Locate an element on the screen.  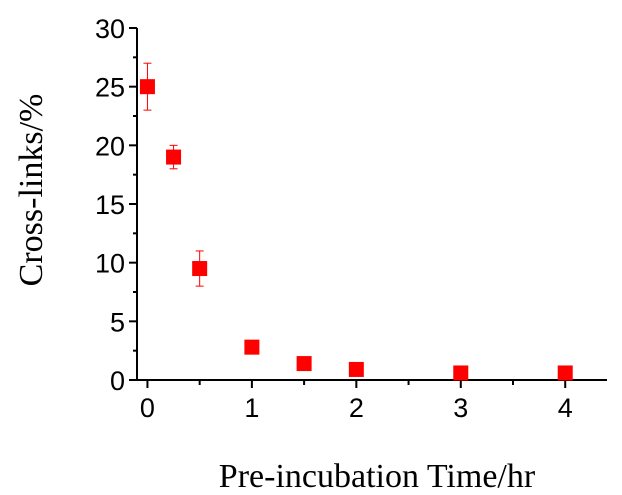
x-tick-label: 0 is located at coordinates (147, 408).